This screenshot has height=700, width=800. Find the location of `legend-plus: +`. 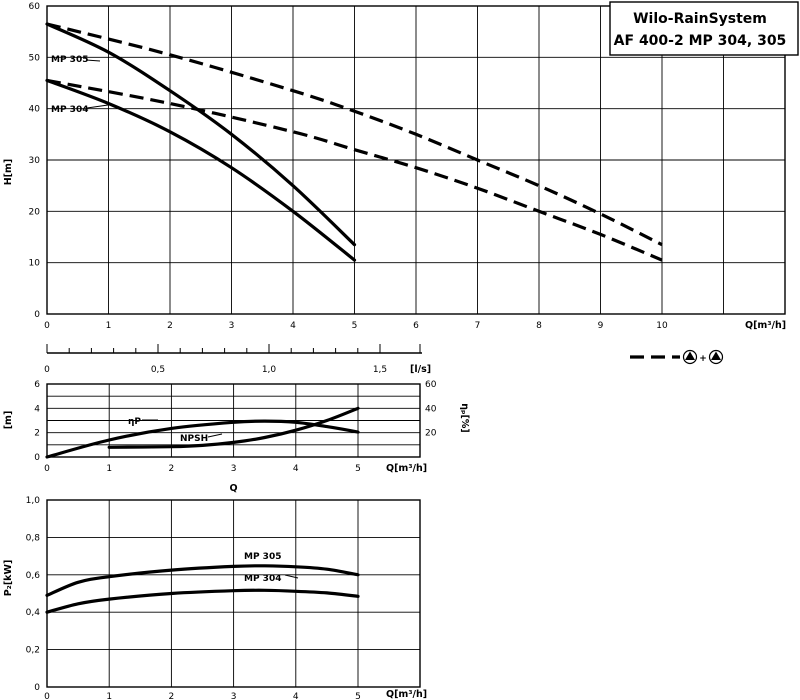

legend-plus: + is located at coordinates (703, 359).